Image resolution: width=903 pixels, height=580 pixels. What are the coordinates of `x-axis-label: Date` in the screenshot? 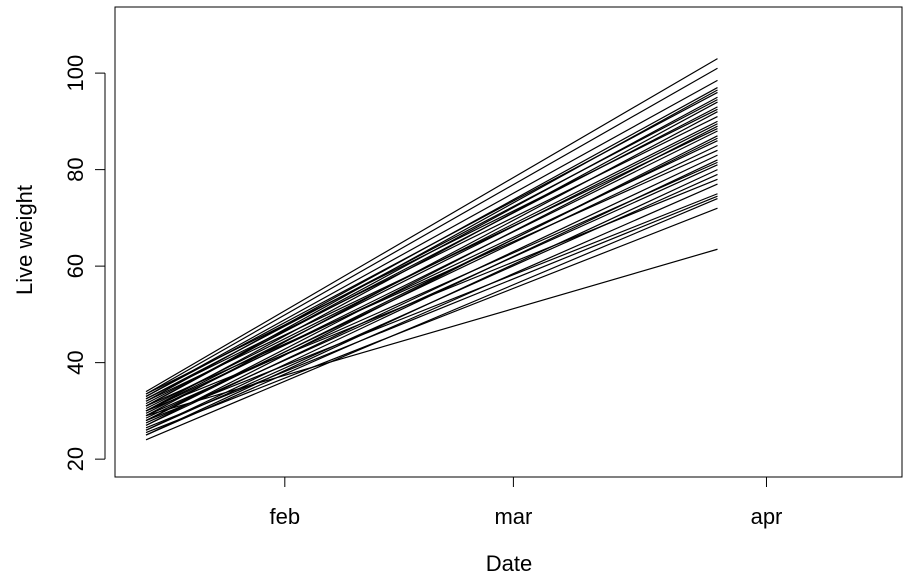 It's located at (509, 563).